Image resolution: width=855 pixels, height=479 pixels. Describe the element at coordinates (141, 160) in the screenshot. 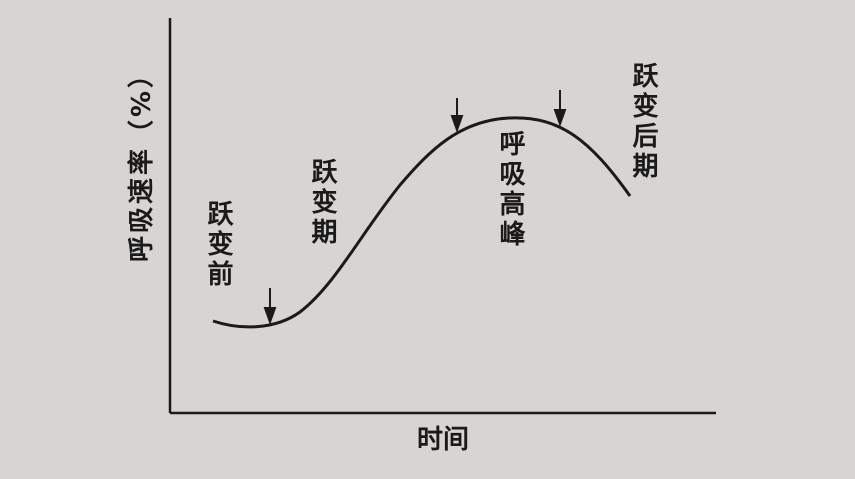

I see `y-axis-label: 呼吸速率（%）` at that location.